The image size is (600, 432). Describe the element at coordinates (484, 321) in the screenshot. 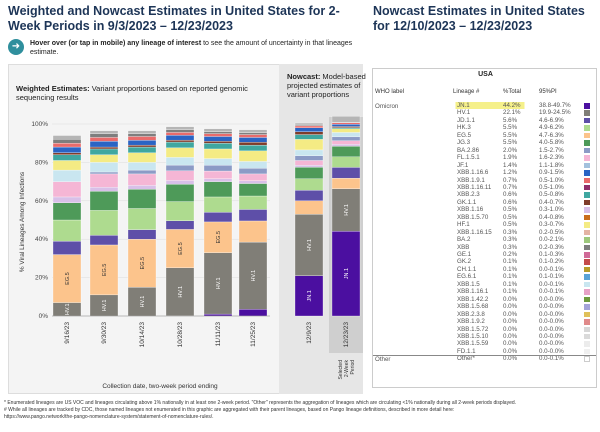

I see `table-row: XBB.1.9.2 0.0% 0.0-0.0%` at that location.